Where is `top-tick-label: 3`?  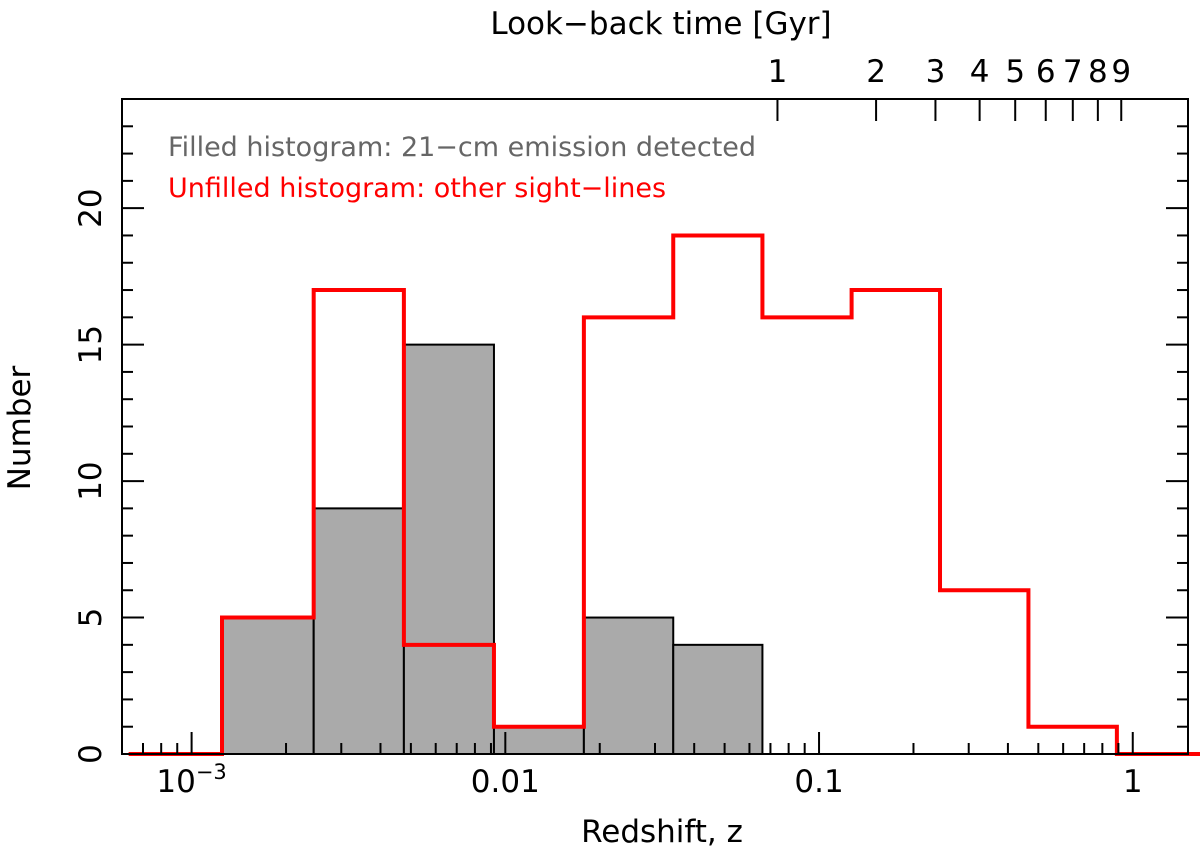
top-tick-label: 3 is located at coordinates (936, 72).